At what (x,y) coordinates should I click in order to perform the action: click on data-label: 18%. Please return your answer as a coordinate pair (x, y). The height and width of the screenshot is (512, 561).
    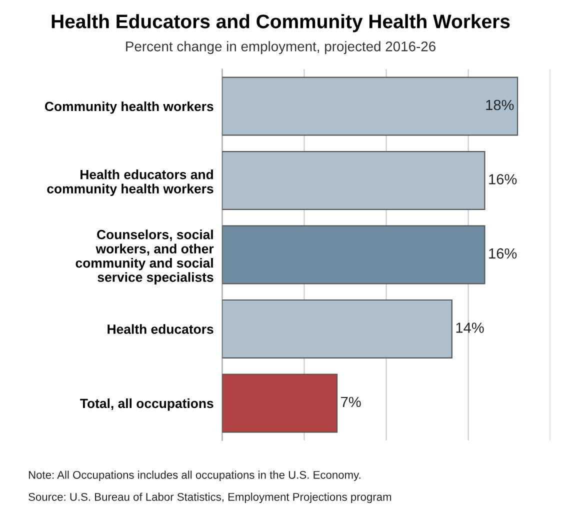
    Looking at the image, I should click on (500, 105).